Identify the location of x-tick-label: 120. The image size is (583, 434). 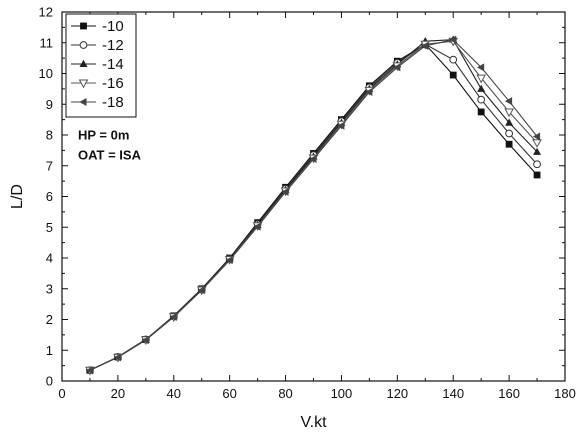
(397, 393).